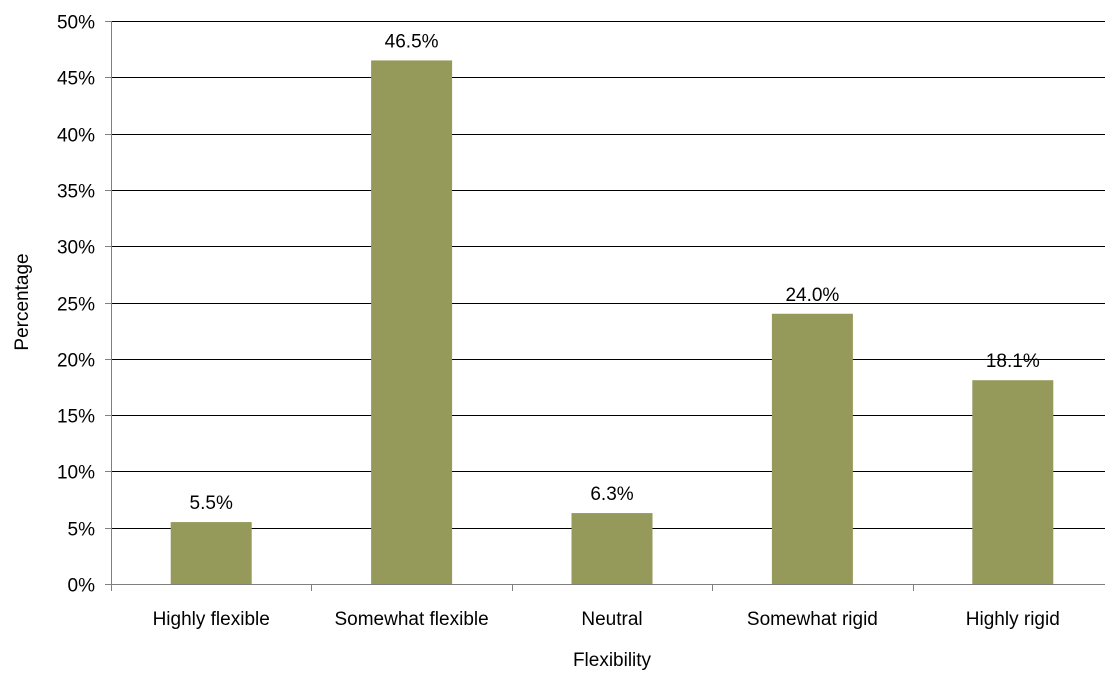  I want to click on category-label: Neutral, so click(611, 619).